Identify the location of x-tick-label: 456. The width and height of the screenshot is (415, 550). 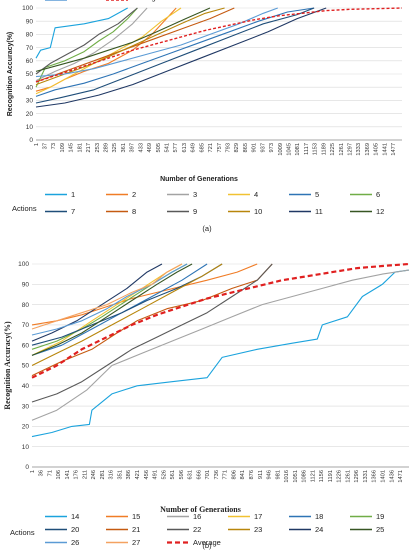
(147, 475).